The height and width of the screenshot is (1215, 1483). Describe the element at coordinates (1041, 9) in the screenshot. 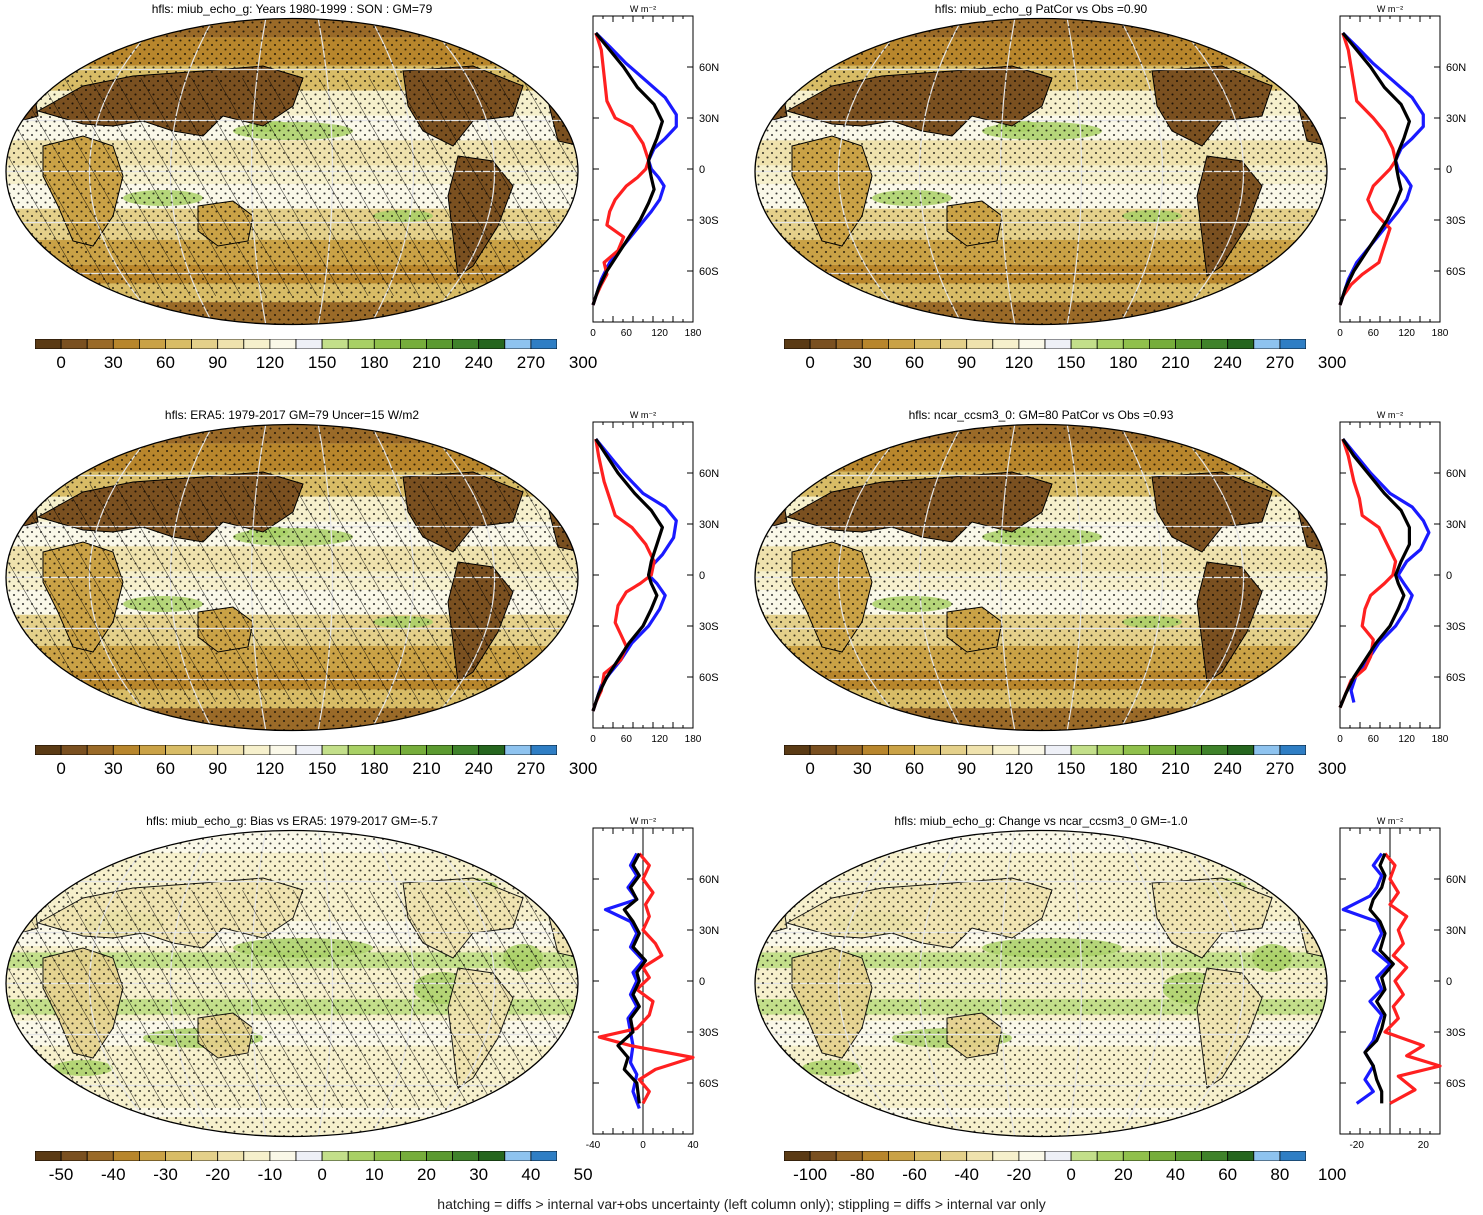

I see `panel-title-2: hfls: miub_echo_g PatCor vs Obs =0.90` at that location.